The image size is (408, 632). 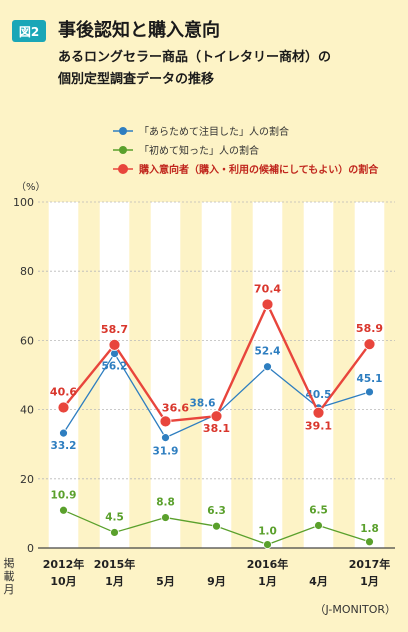 What do you see at coordinates (27, 479) in the screenshot?
I see `y-tick-label: 20` at bounding box center [27, 479].